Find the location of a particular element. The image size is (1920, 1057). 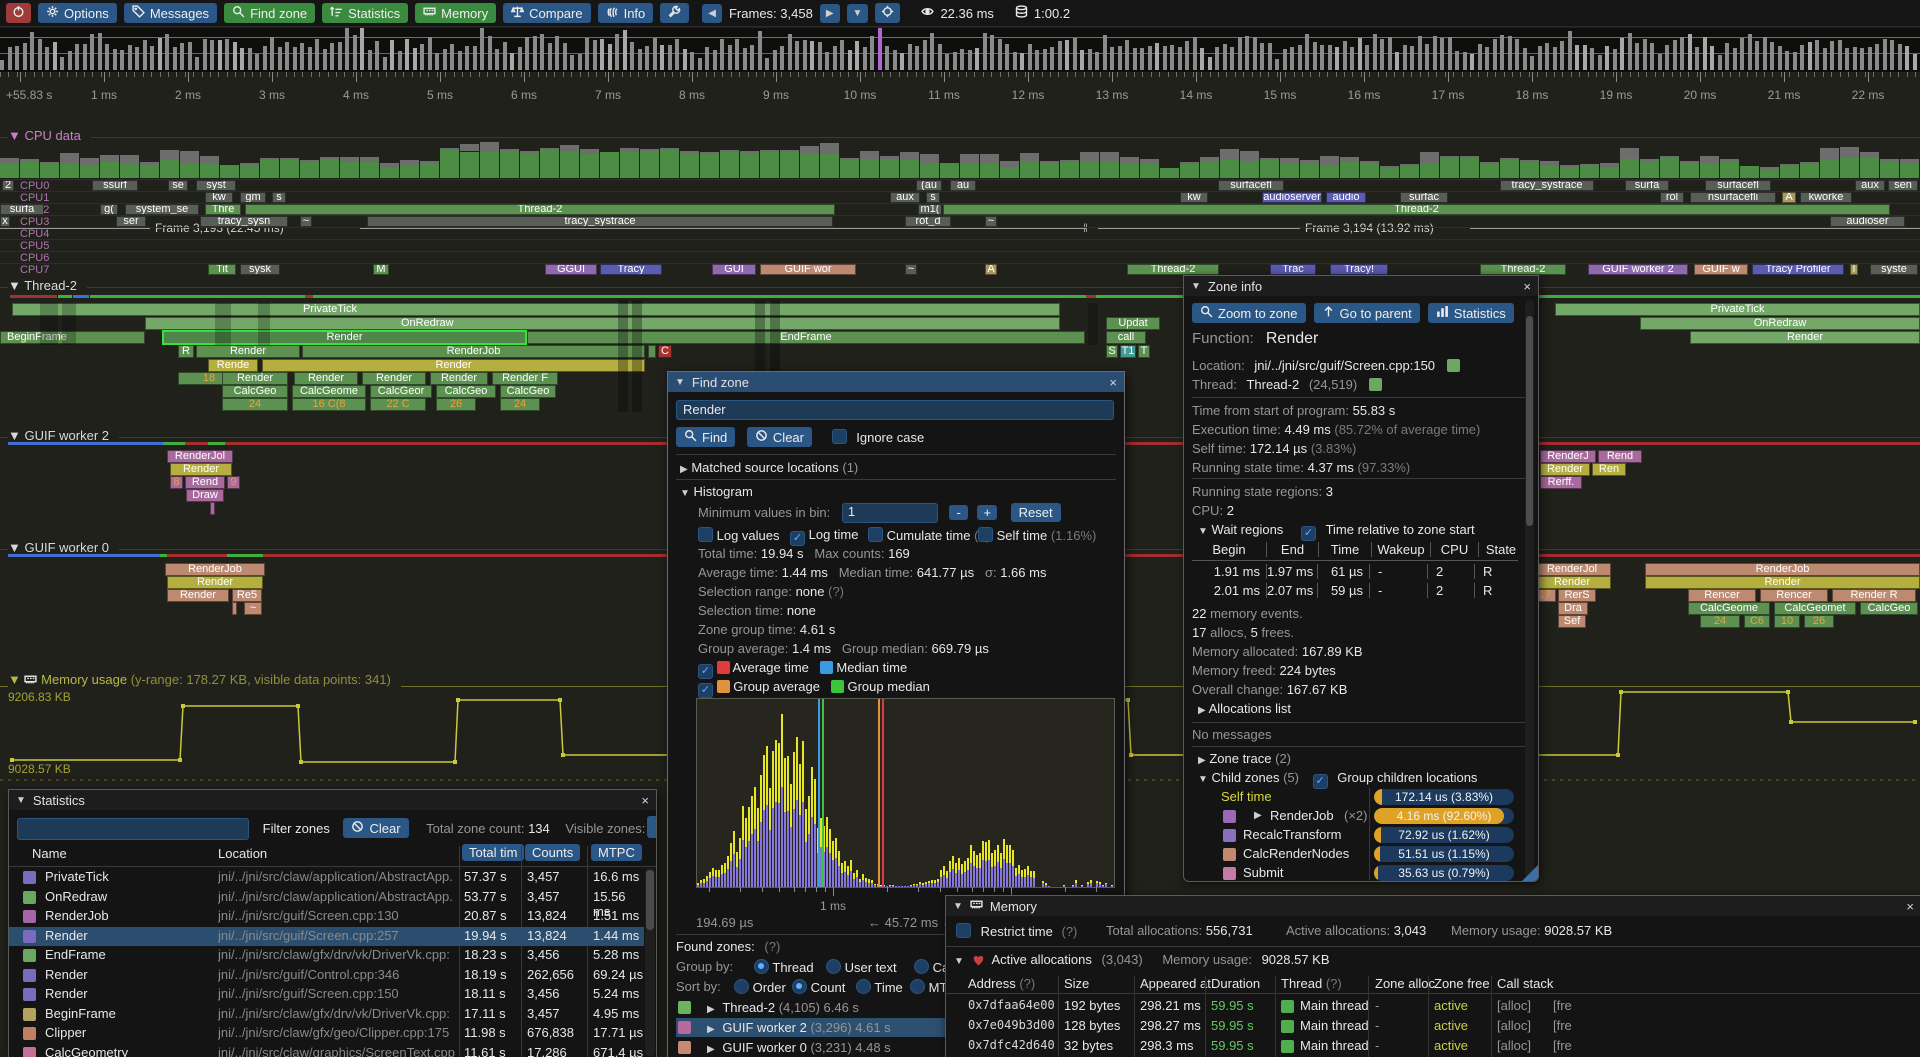

frames-overview-strip is located at coordinates (960, 50).